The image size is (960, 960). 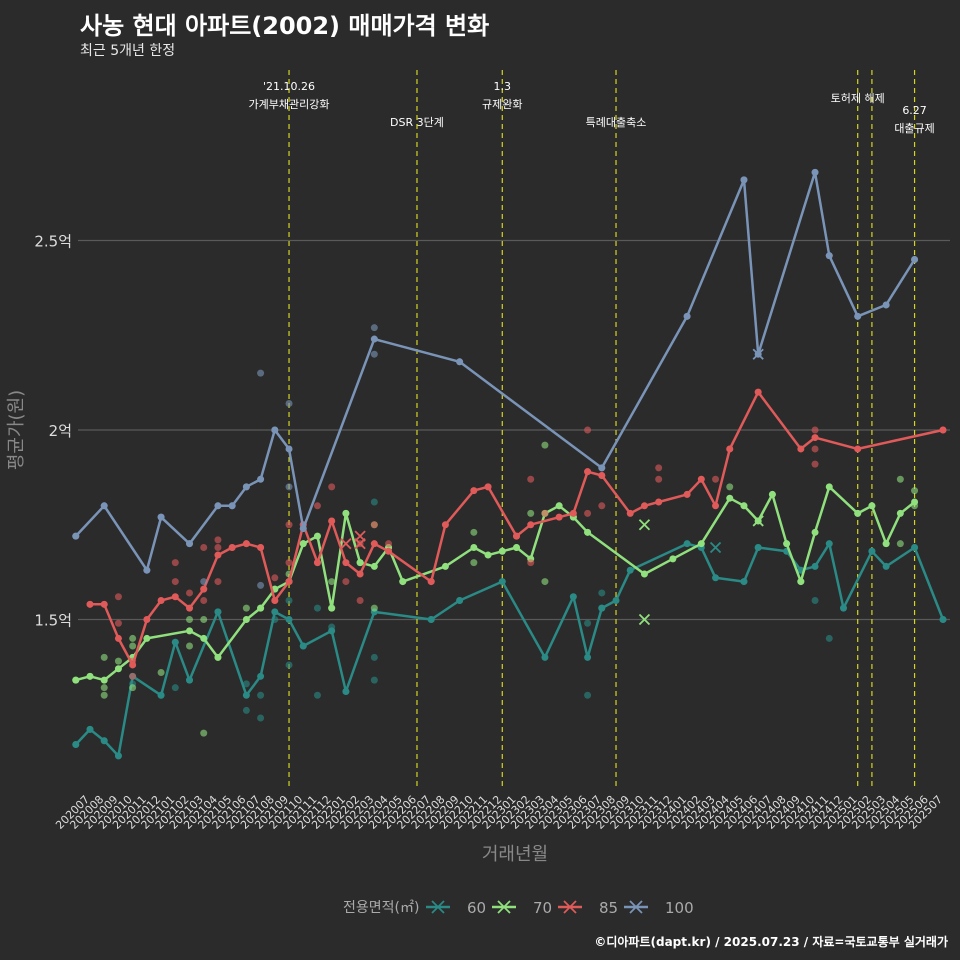 I want to click on event-annotation: 가계부채관리강화, so click(x=289, y=104).